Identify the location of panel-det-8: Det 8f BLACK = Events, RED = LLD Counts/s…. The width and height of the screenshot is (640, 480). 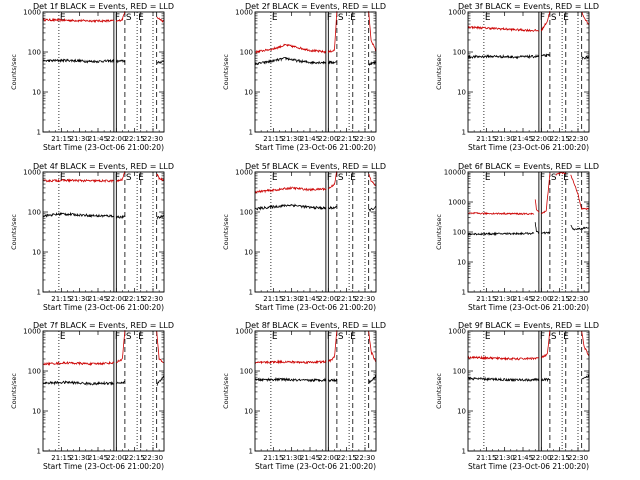
(304, 396).